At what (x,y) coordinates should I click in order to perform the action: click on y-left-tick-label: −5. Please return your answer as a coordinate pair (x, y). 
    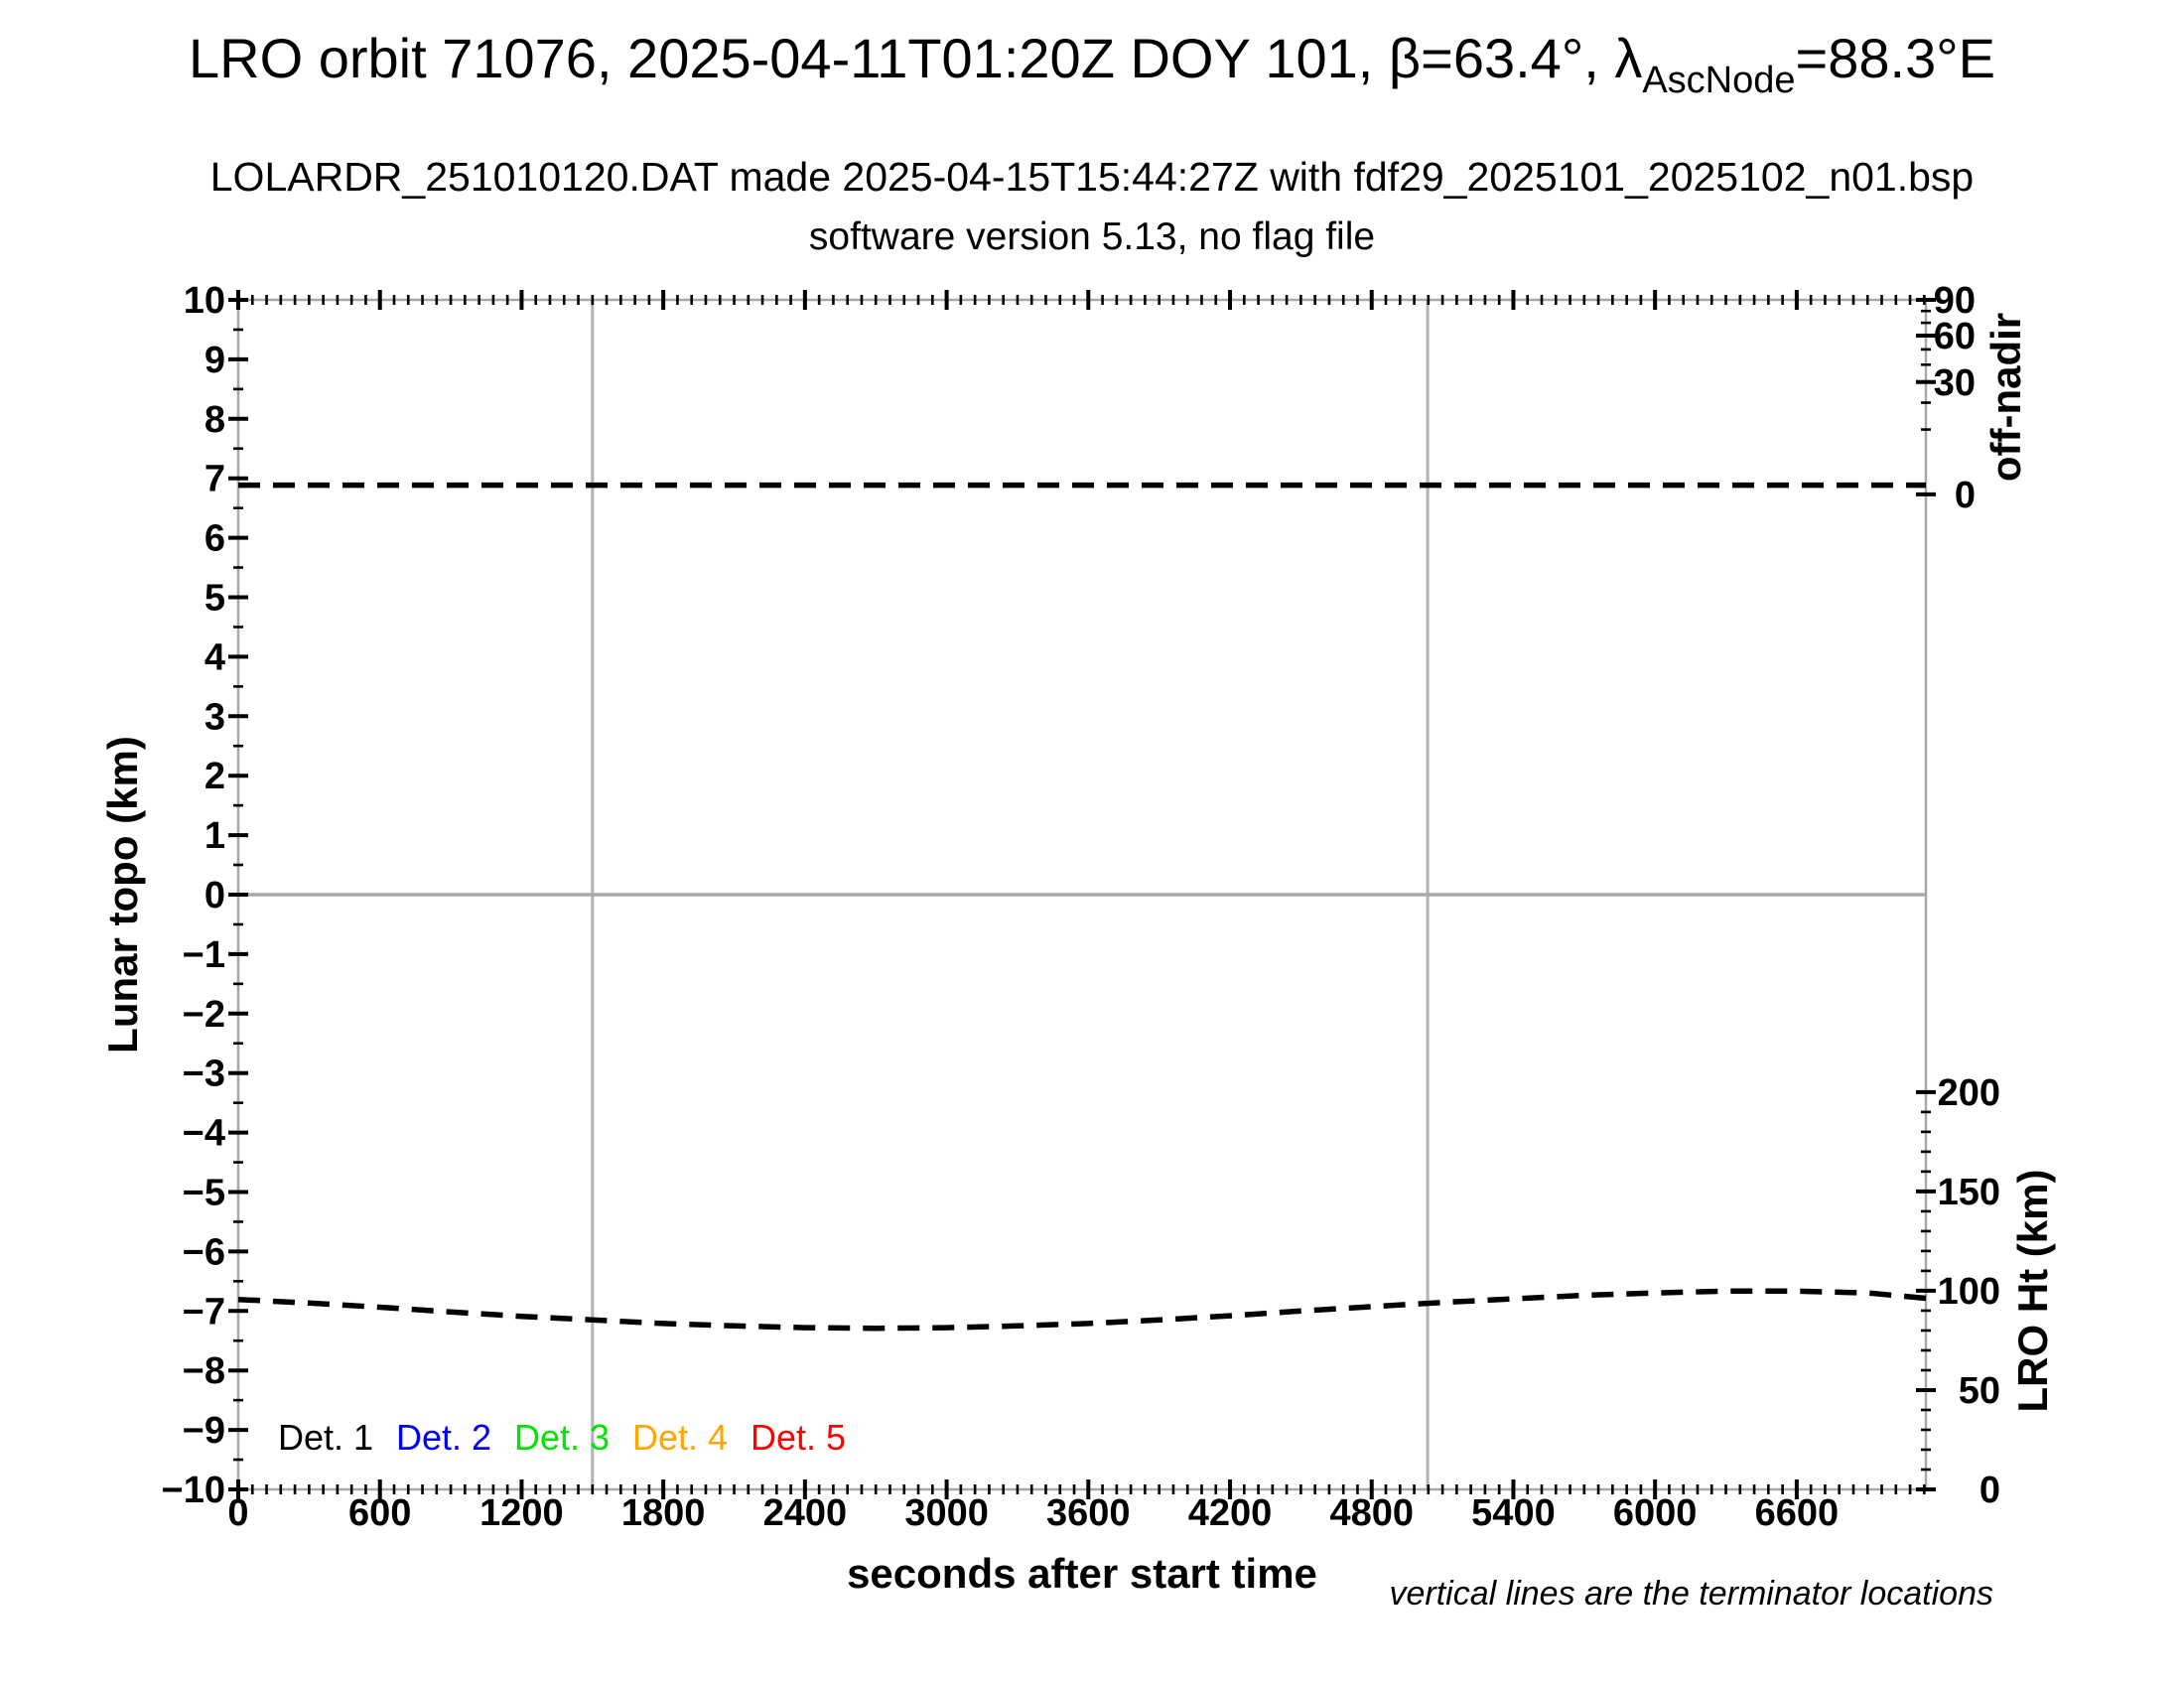
    Looking at the image, I should click on (204, 1193).